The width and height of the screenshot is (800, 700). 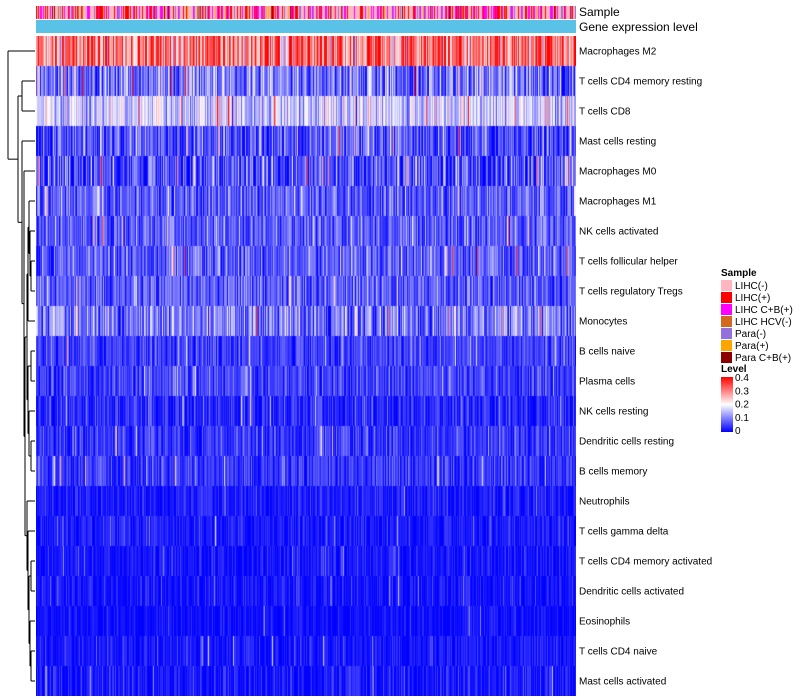 I want to click on row-label: Monocytes, so click(x=603, y=322).